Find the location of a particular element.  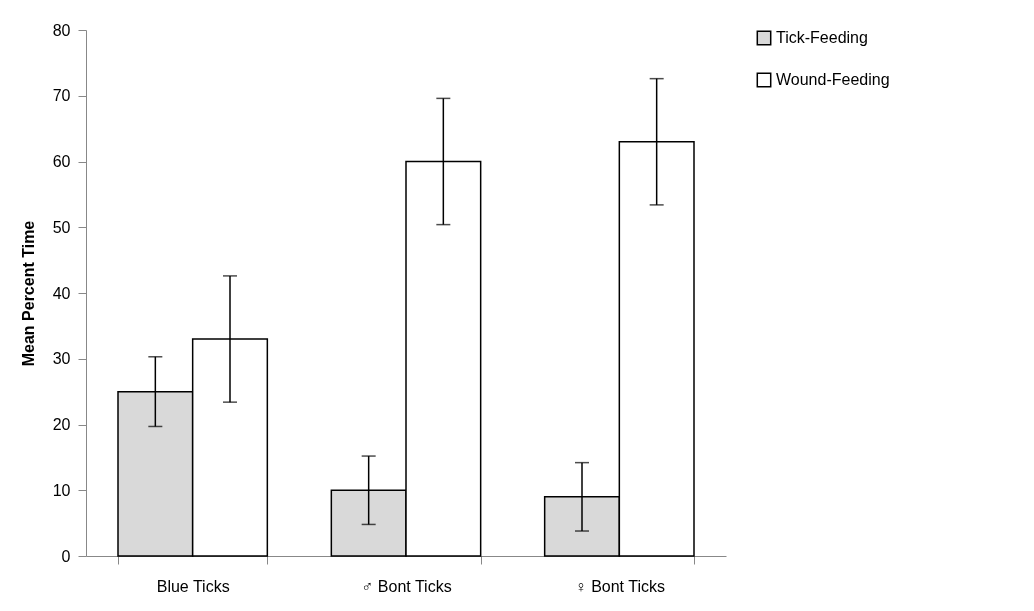

y-tick-label: 20 is located at coordinates (61, 424).